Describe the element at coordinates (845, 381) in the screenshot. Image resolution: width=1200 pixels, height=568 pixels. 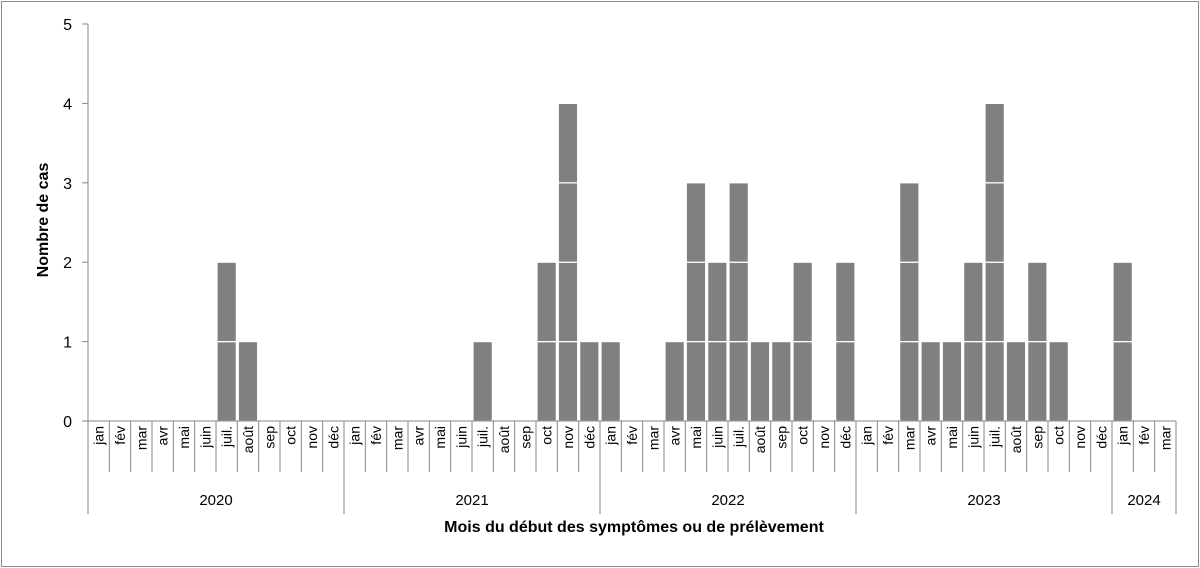
I see `bar-2022-déc-case-1` at that location.